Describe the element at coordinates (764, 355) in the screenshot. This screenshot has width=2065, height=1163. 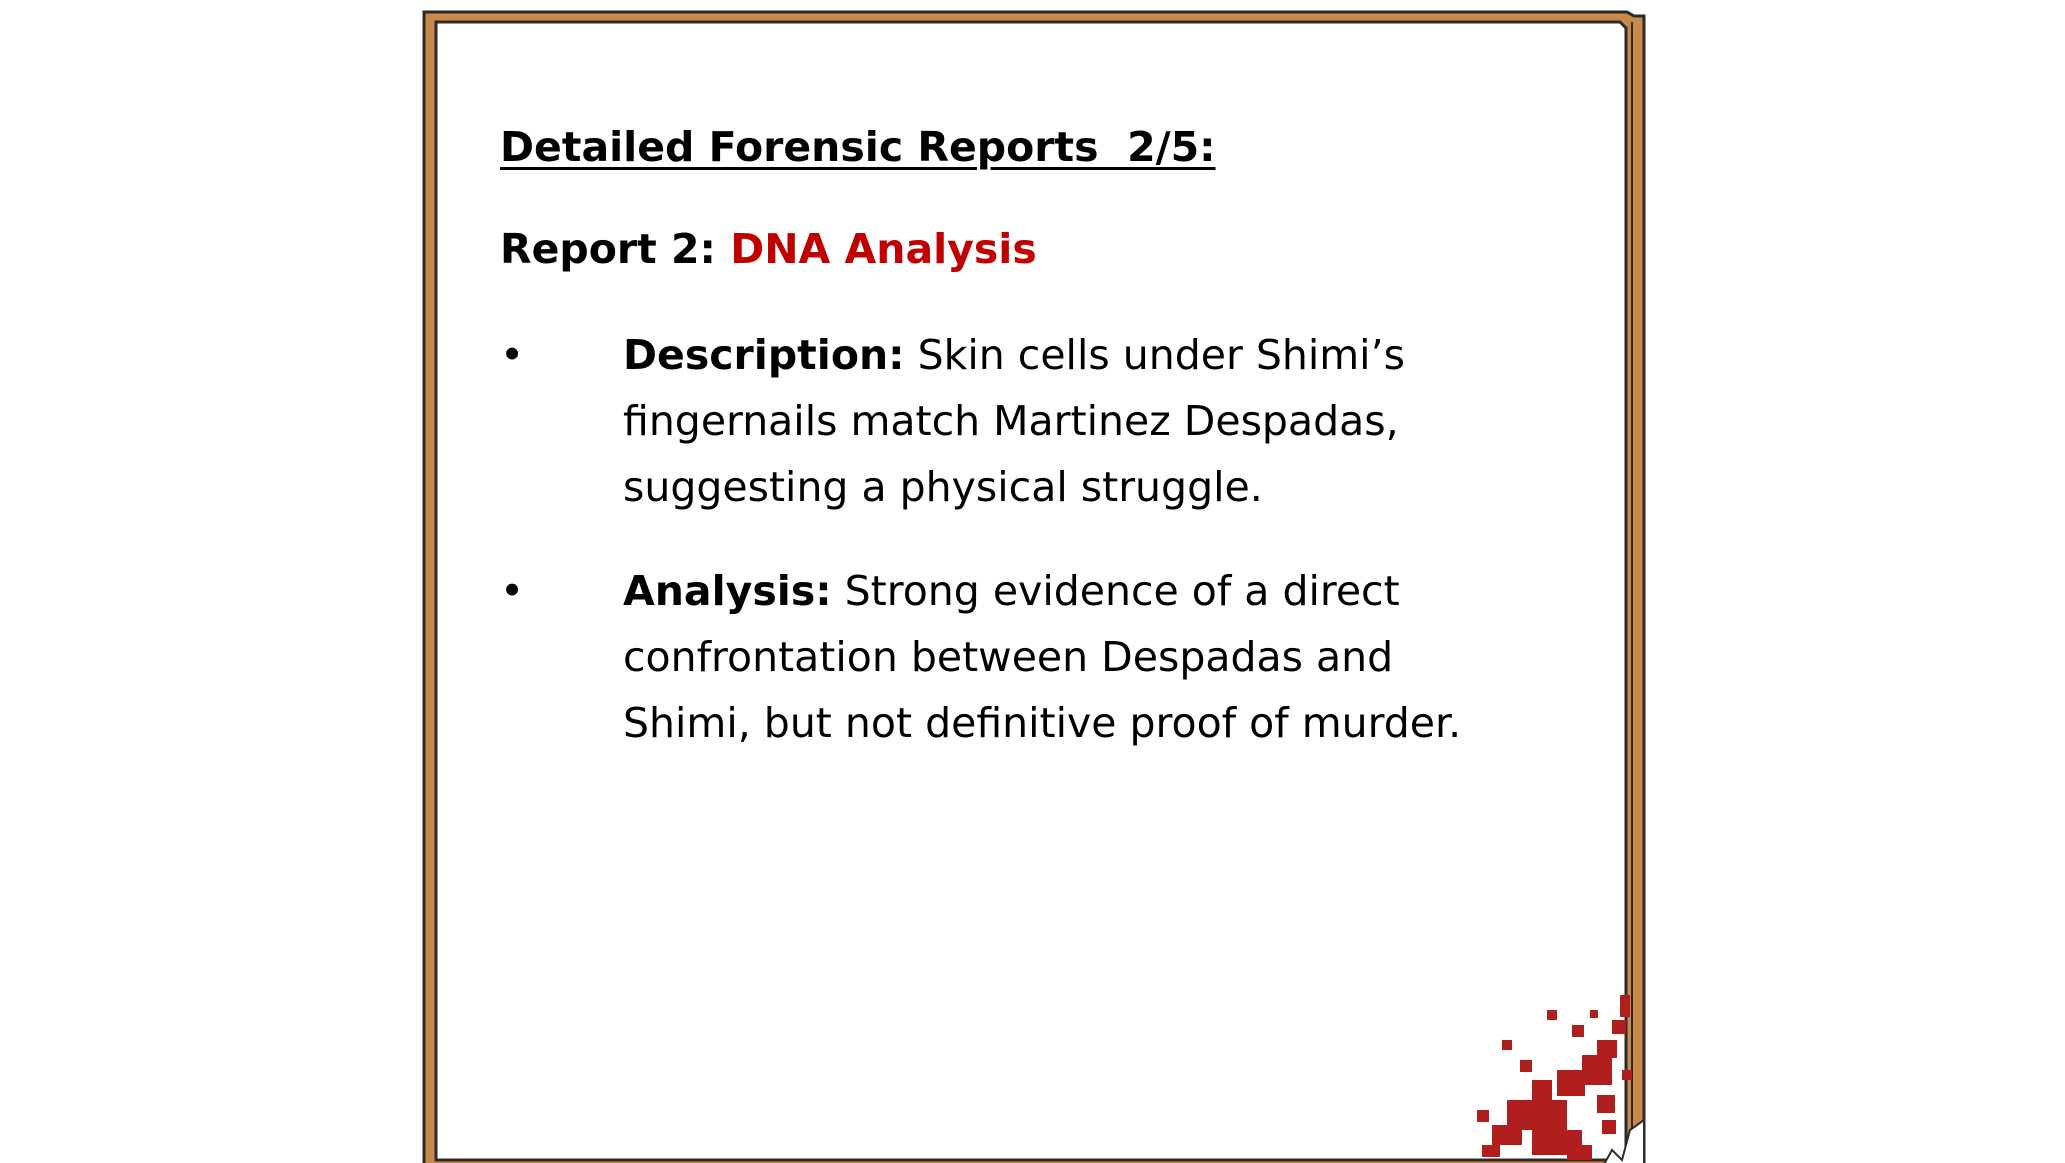
I see `bullet-term: Description:` at that location.